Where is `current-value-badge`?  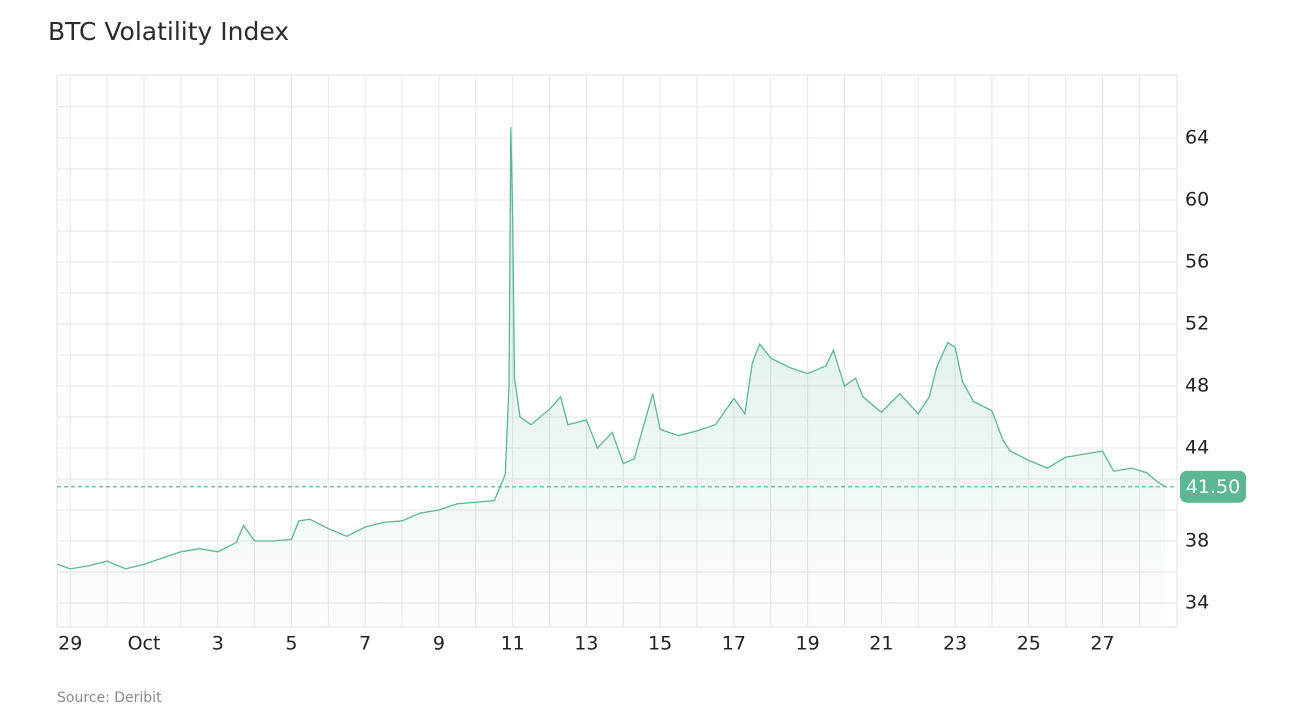 current-value-badge is located at coordinates (1213, 486).